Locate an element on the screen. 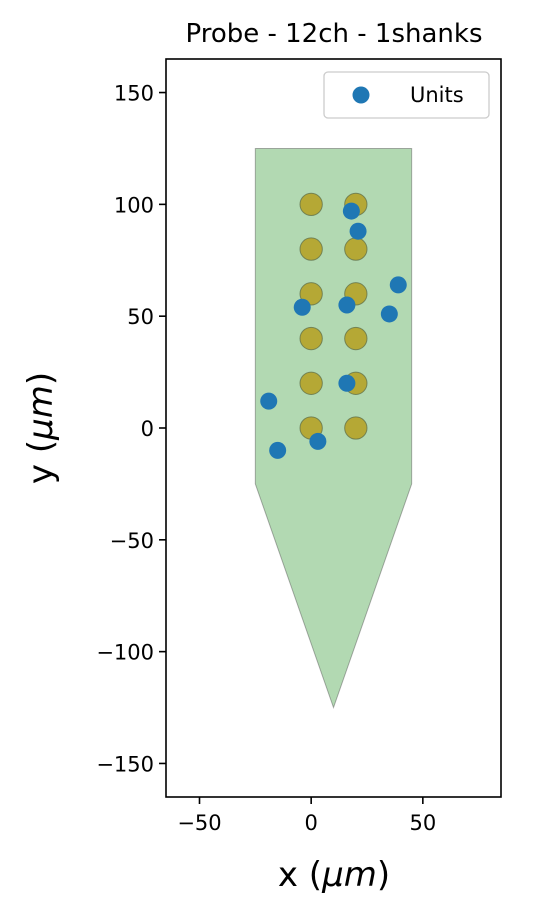  x-tick-label: 50 is located at coordinates (422, 823).